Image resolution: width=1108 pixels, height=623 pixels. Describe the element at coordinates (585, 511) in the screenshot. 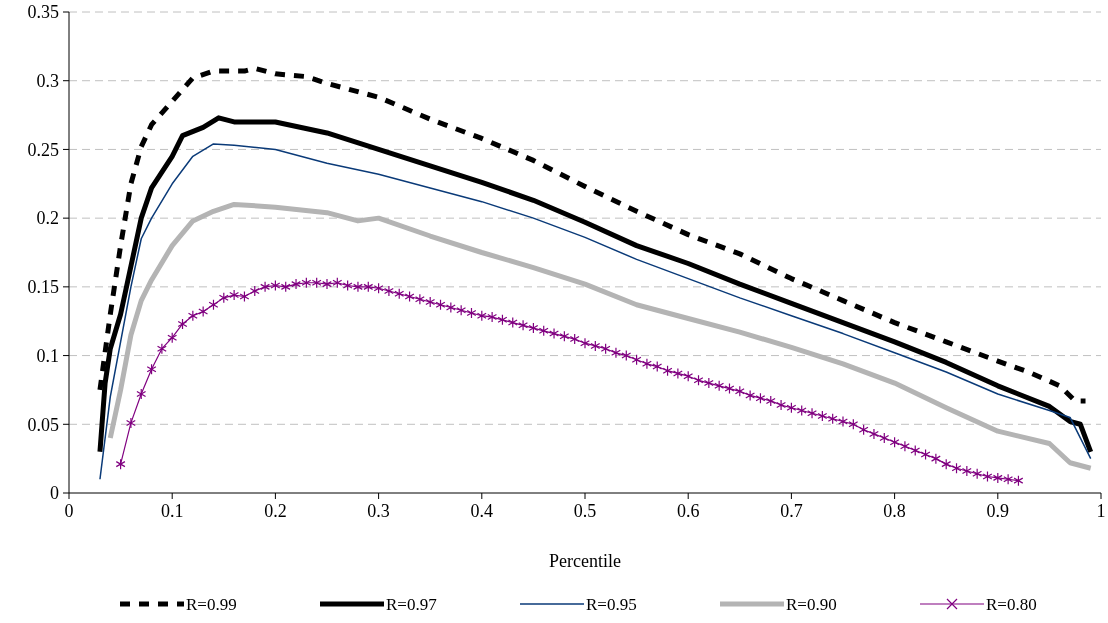

I see `x-tick-label: 0.5` at that location.